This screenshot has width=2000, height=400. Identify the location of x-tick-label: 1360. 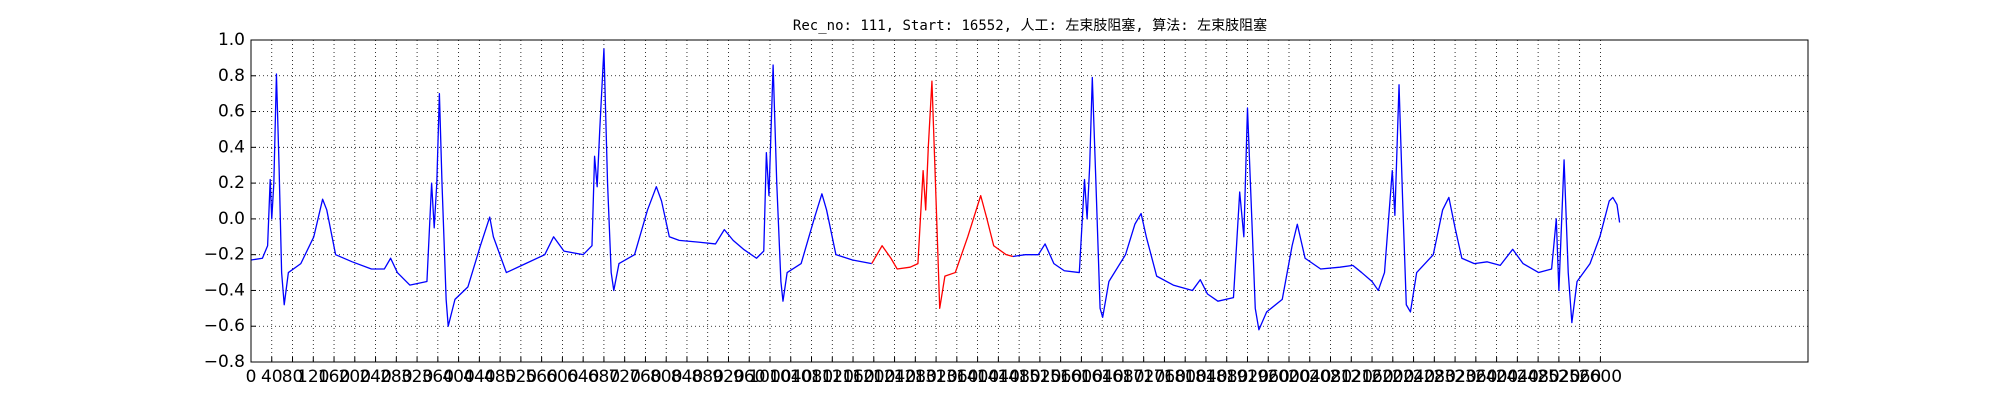
(956, 377).